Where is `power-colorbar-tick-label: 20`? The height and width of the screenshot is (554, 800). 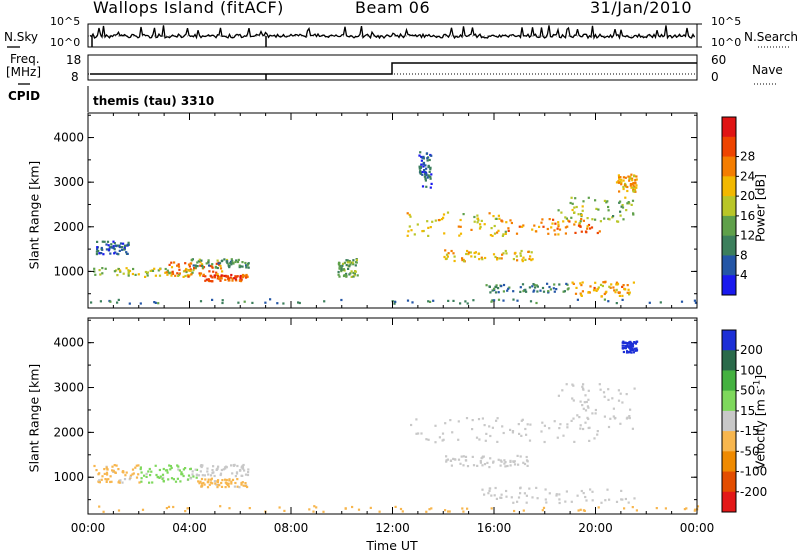
power-colorbar-tick-label: 20 is located at coordinates (747, 196).